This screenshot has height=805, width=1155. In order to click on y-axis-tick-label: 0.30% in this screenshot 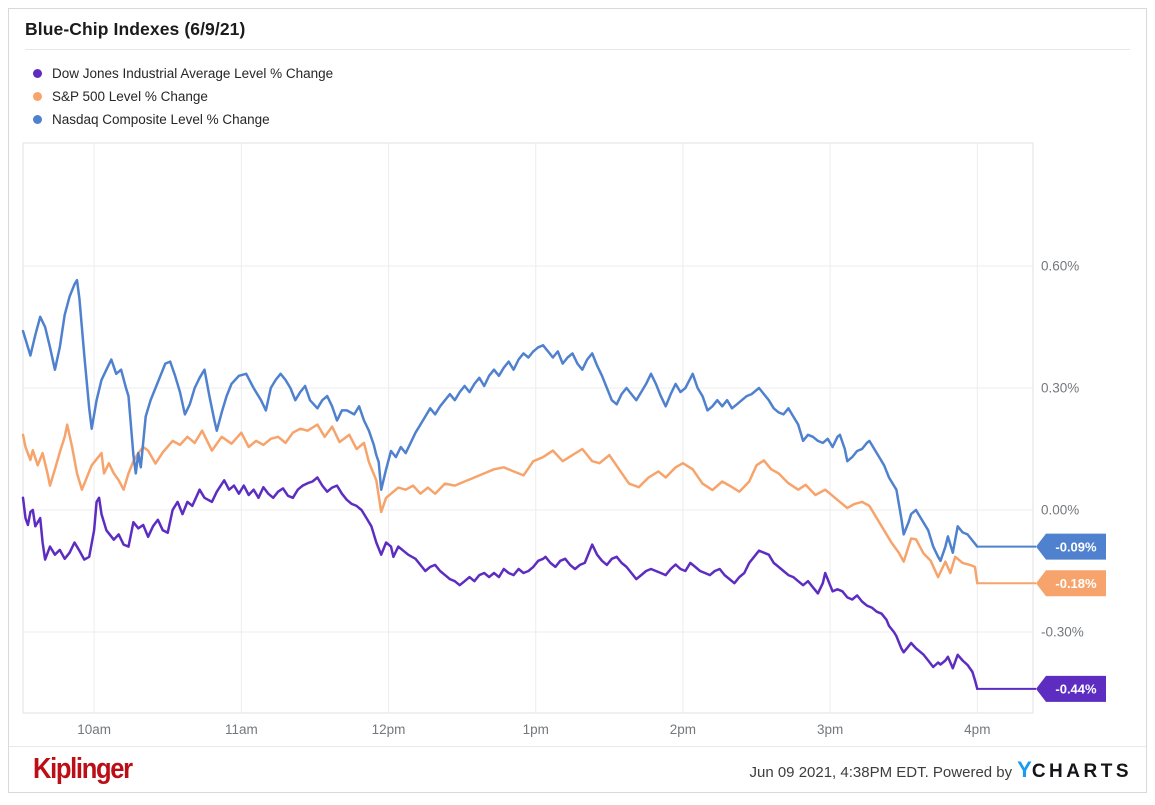, I will do `click(1060, 387)`.